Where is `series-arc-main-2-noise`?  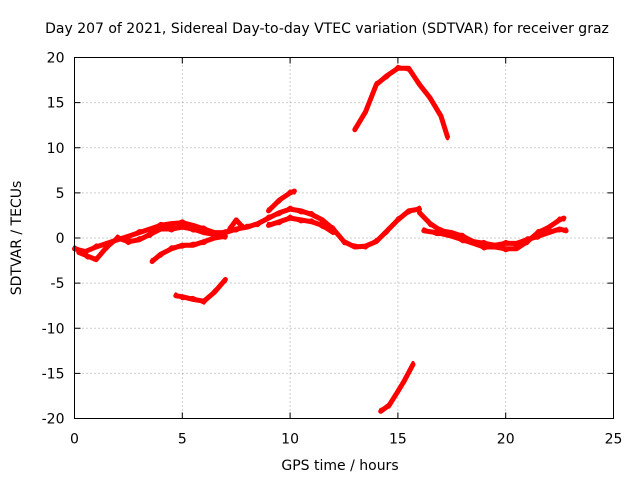
series-arc-main-2-noise is located at coordinates (147, 241).